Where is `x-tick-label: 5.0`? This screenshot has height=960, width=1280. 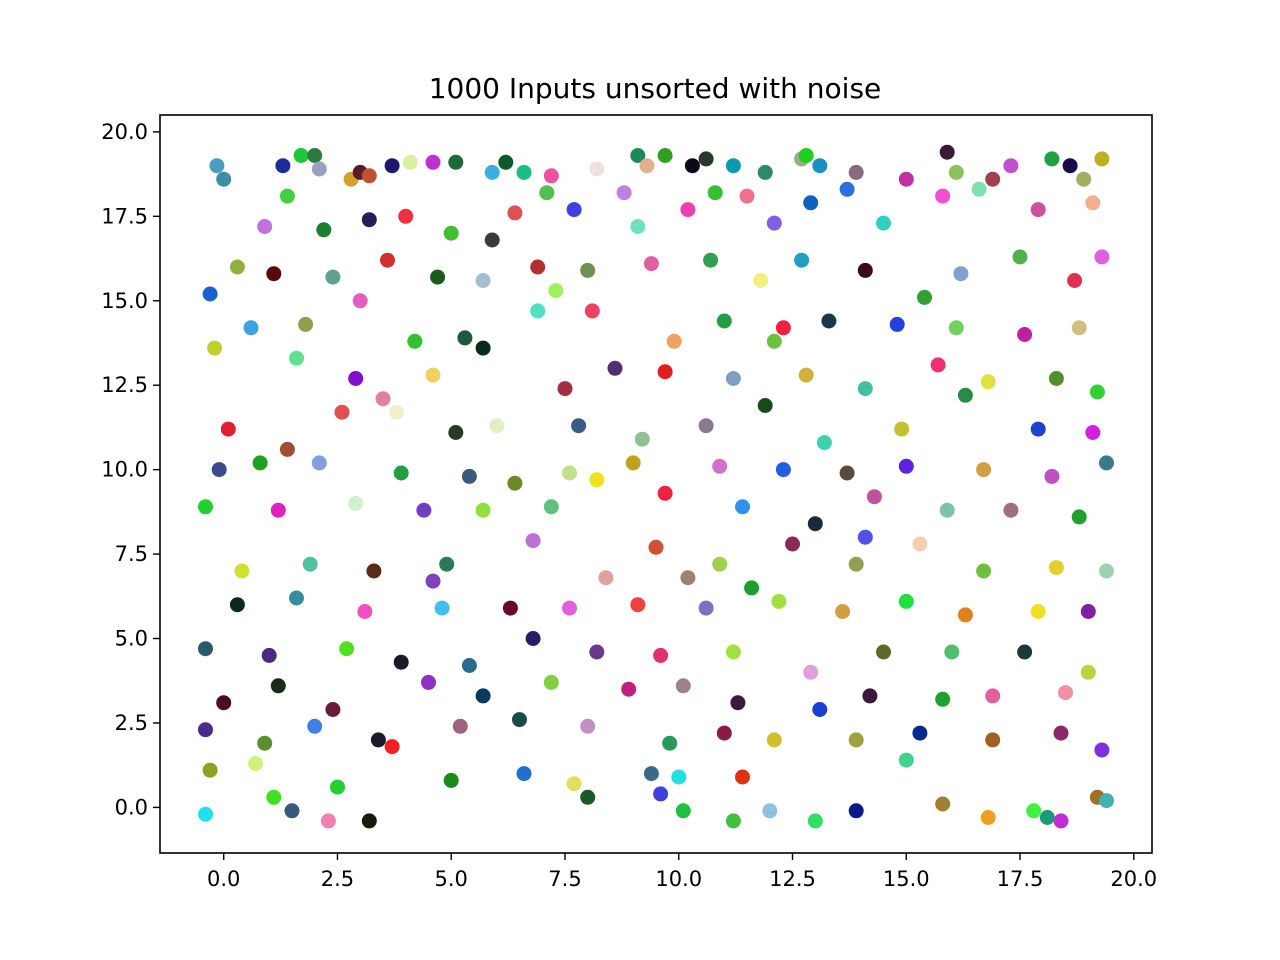
x-tick-label: 5.0 is located at coordinates (451, 879).